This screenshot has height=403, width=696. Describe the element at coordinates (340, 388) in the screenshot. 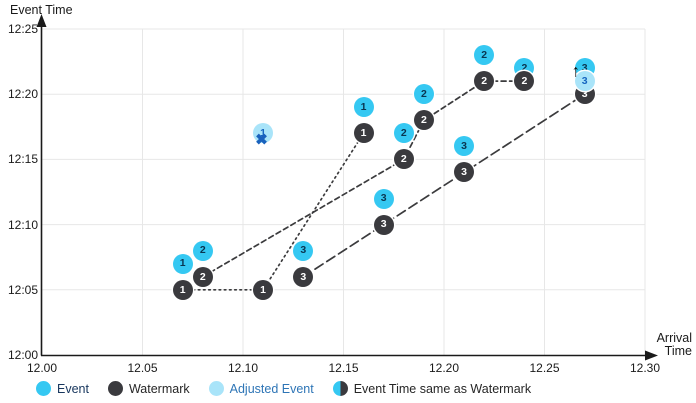

I see `half-swatch-icon` at that location.